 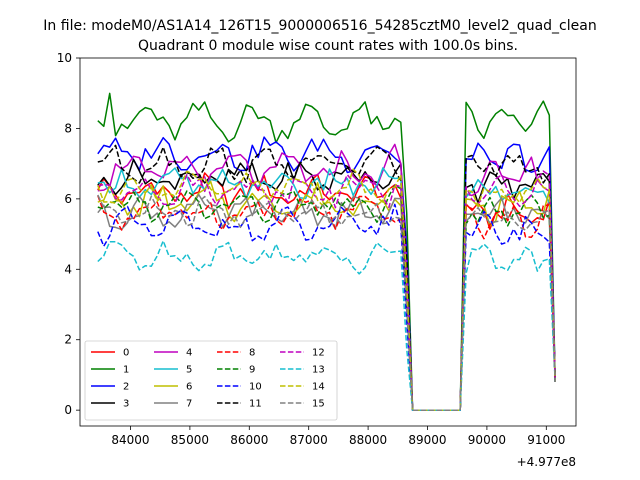 What do you see at coordinates (252, 353) in the screenshot?
I see `legend-label-8: 8` at bounding box center [252, 353].